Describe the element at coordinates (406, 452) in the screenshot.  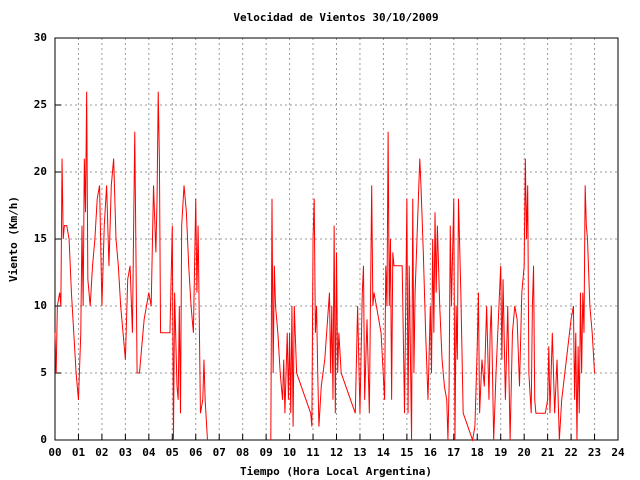
I see `x-tick-label: 15` at that location.